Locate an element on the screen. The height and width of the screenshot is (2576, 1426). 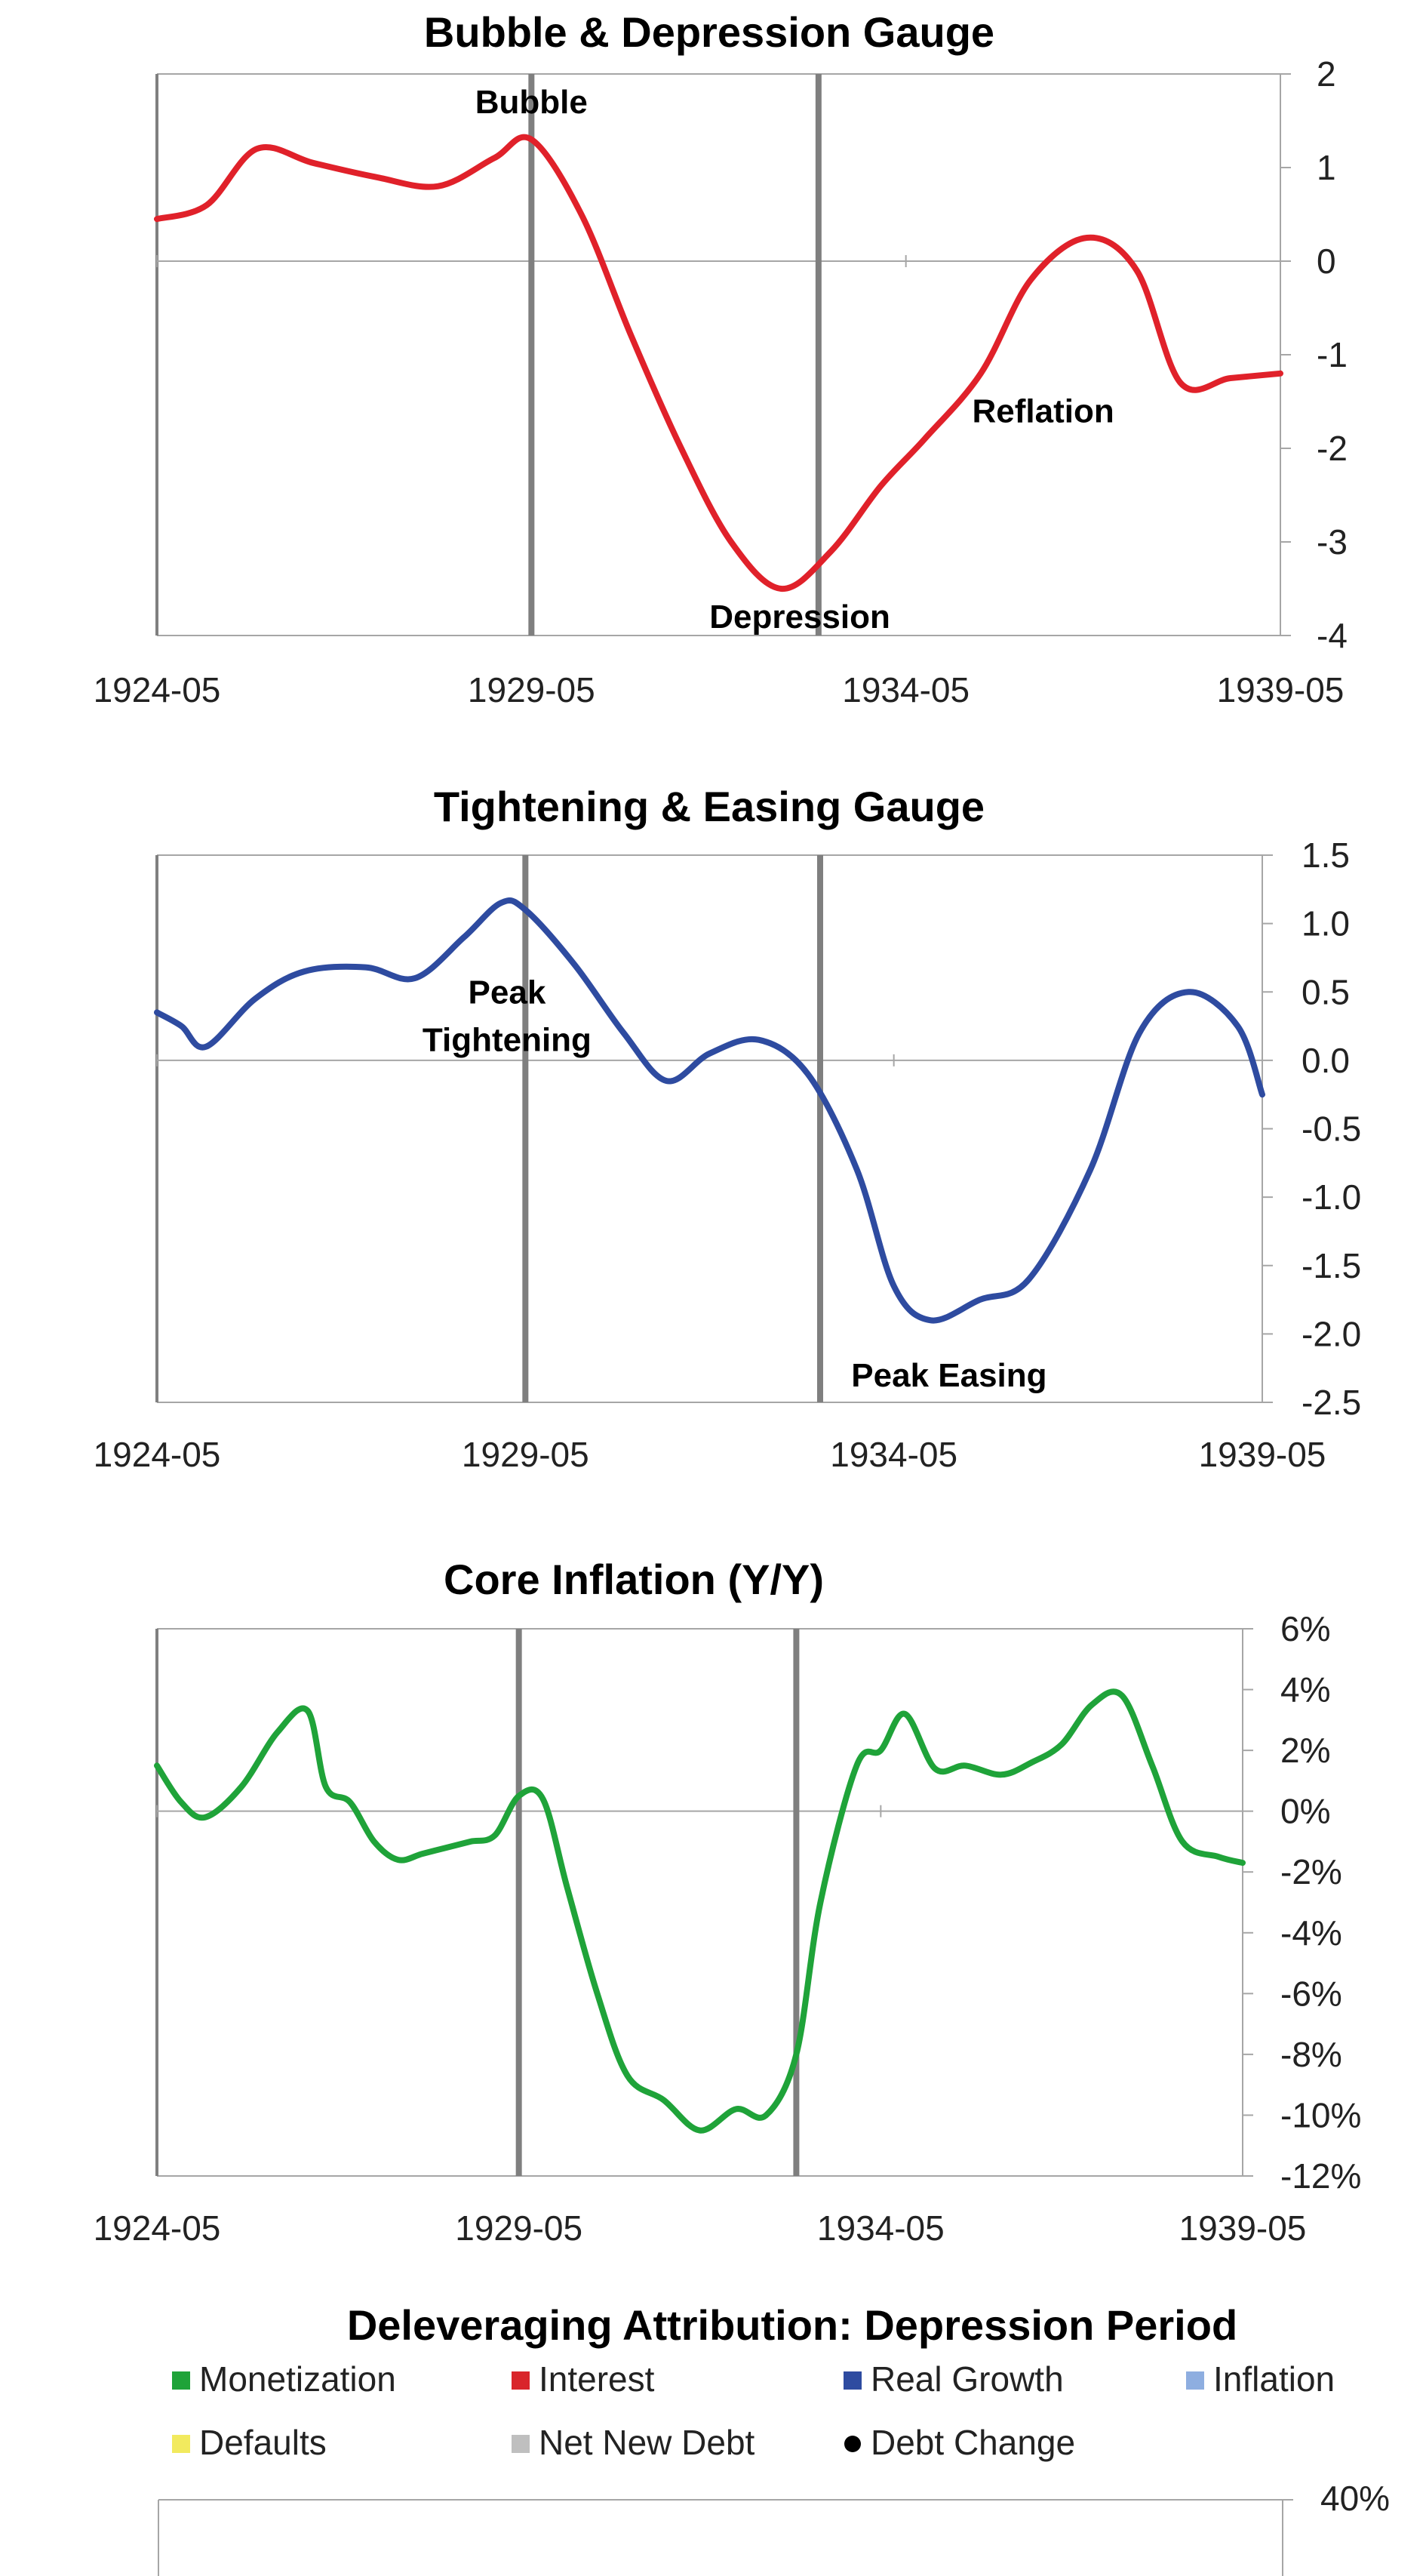
annotation-label: Peak Easing is located at coordinates (948, 1375).